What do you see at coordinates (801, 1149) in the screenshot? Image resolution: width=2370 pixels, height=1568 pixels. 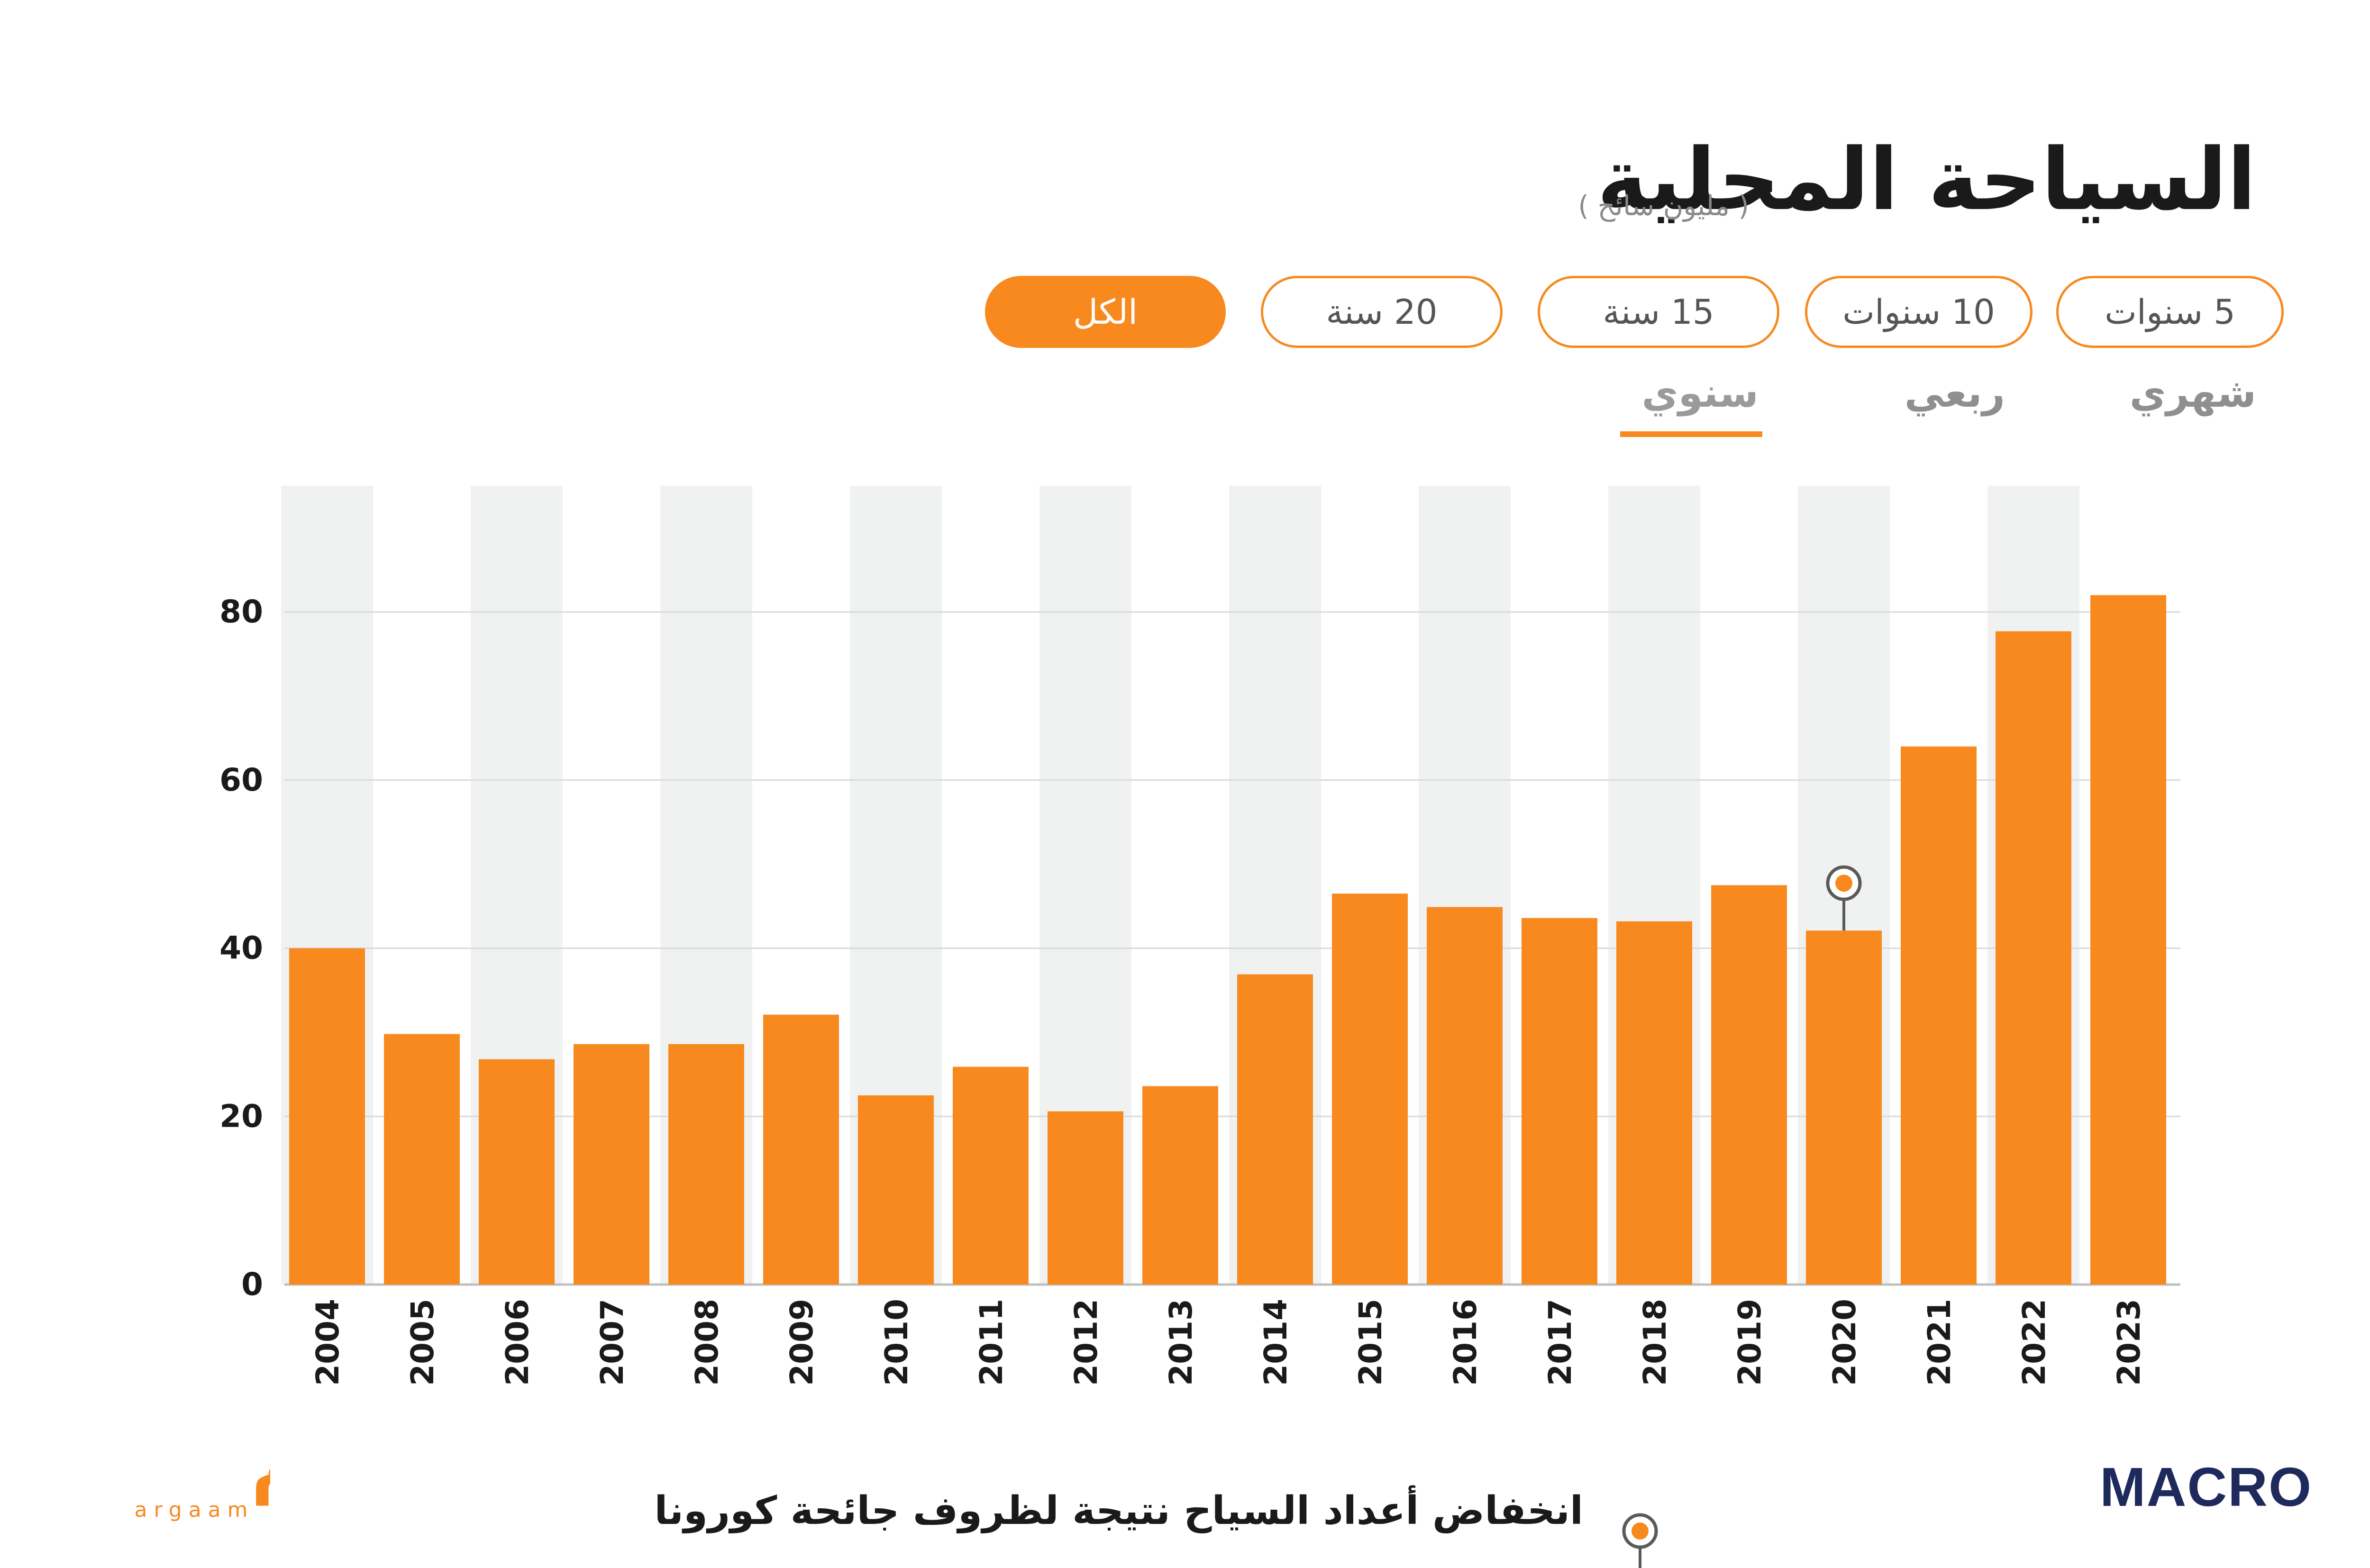 I see `bar-2009` at bounding box center [801, 1149].